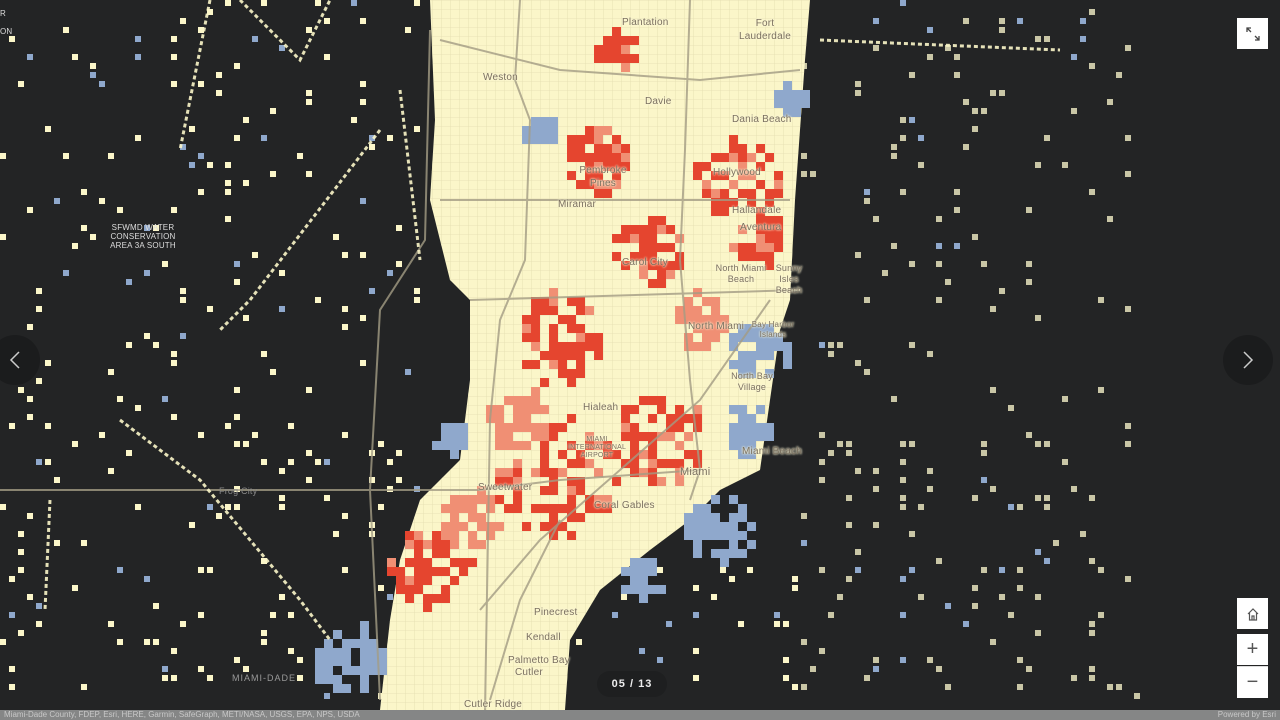 The height and width of the screenshot is (720, 1280). What do you see at coordinates (493, 704) in the screenshot?
I see `label-cutler-ridge: Cutler Ridge` at bounding box center [493, 704].